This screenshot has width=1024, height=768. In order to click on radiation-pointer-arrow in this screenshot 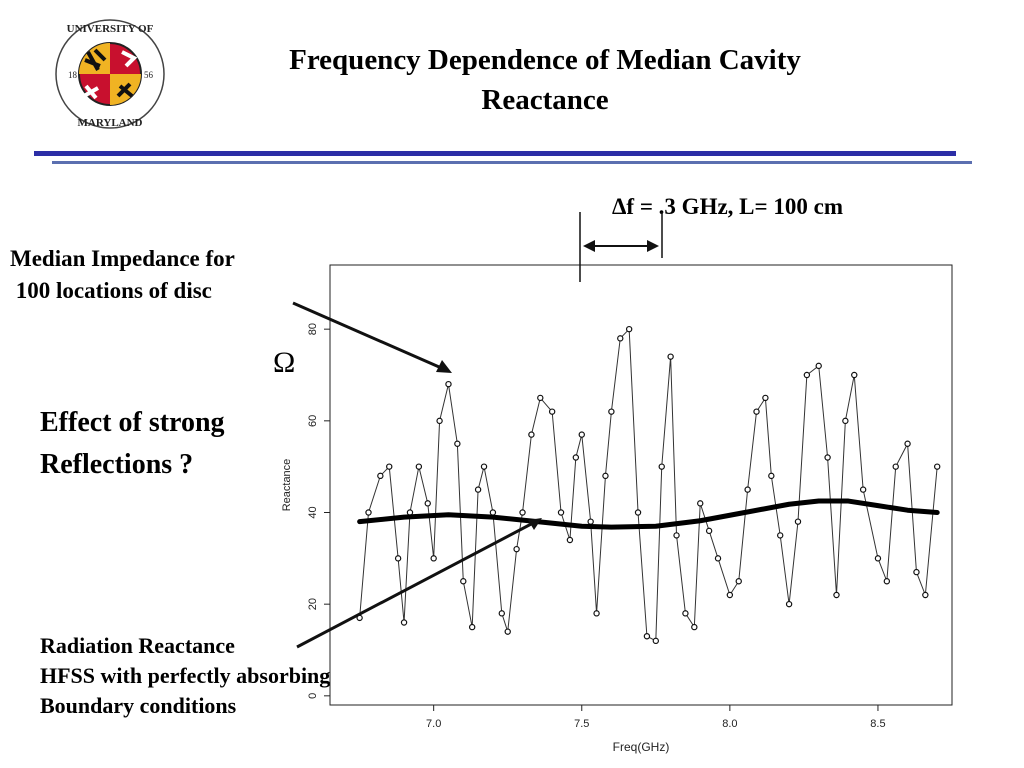, I will do `click(416, 584)`.